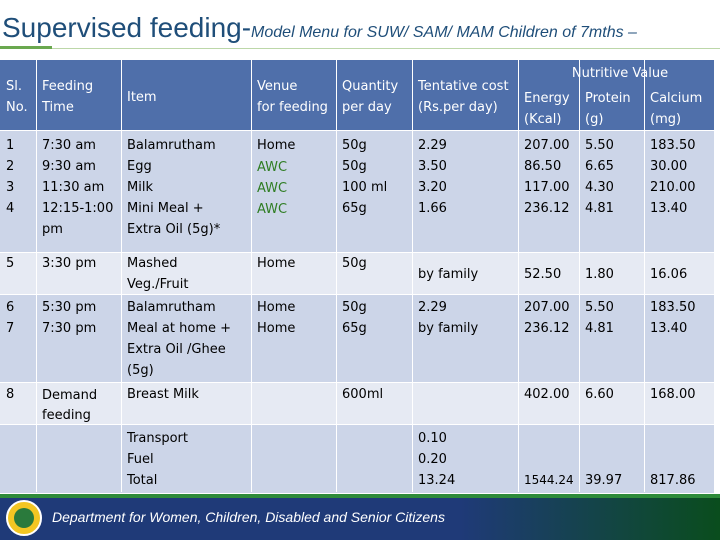 The height and width of the screenshot is (540, 720). I want to click on cell-sl: 8, so click(10, 394).